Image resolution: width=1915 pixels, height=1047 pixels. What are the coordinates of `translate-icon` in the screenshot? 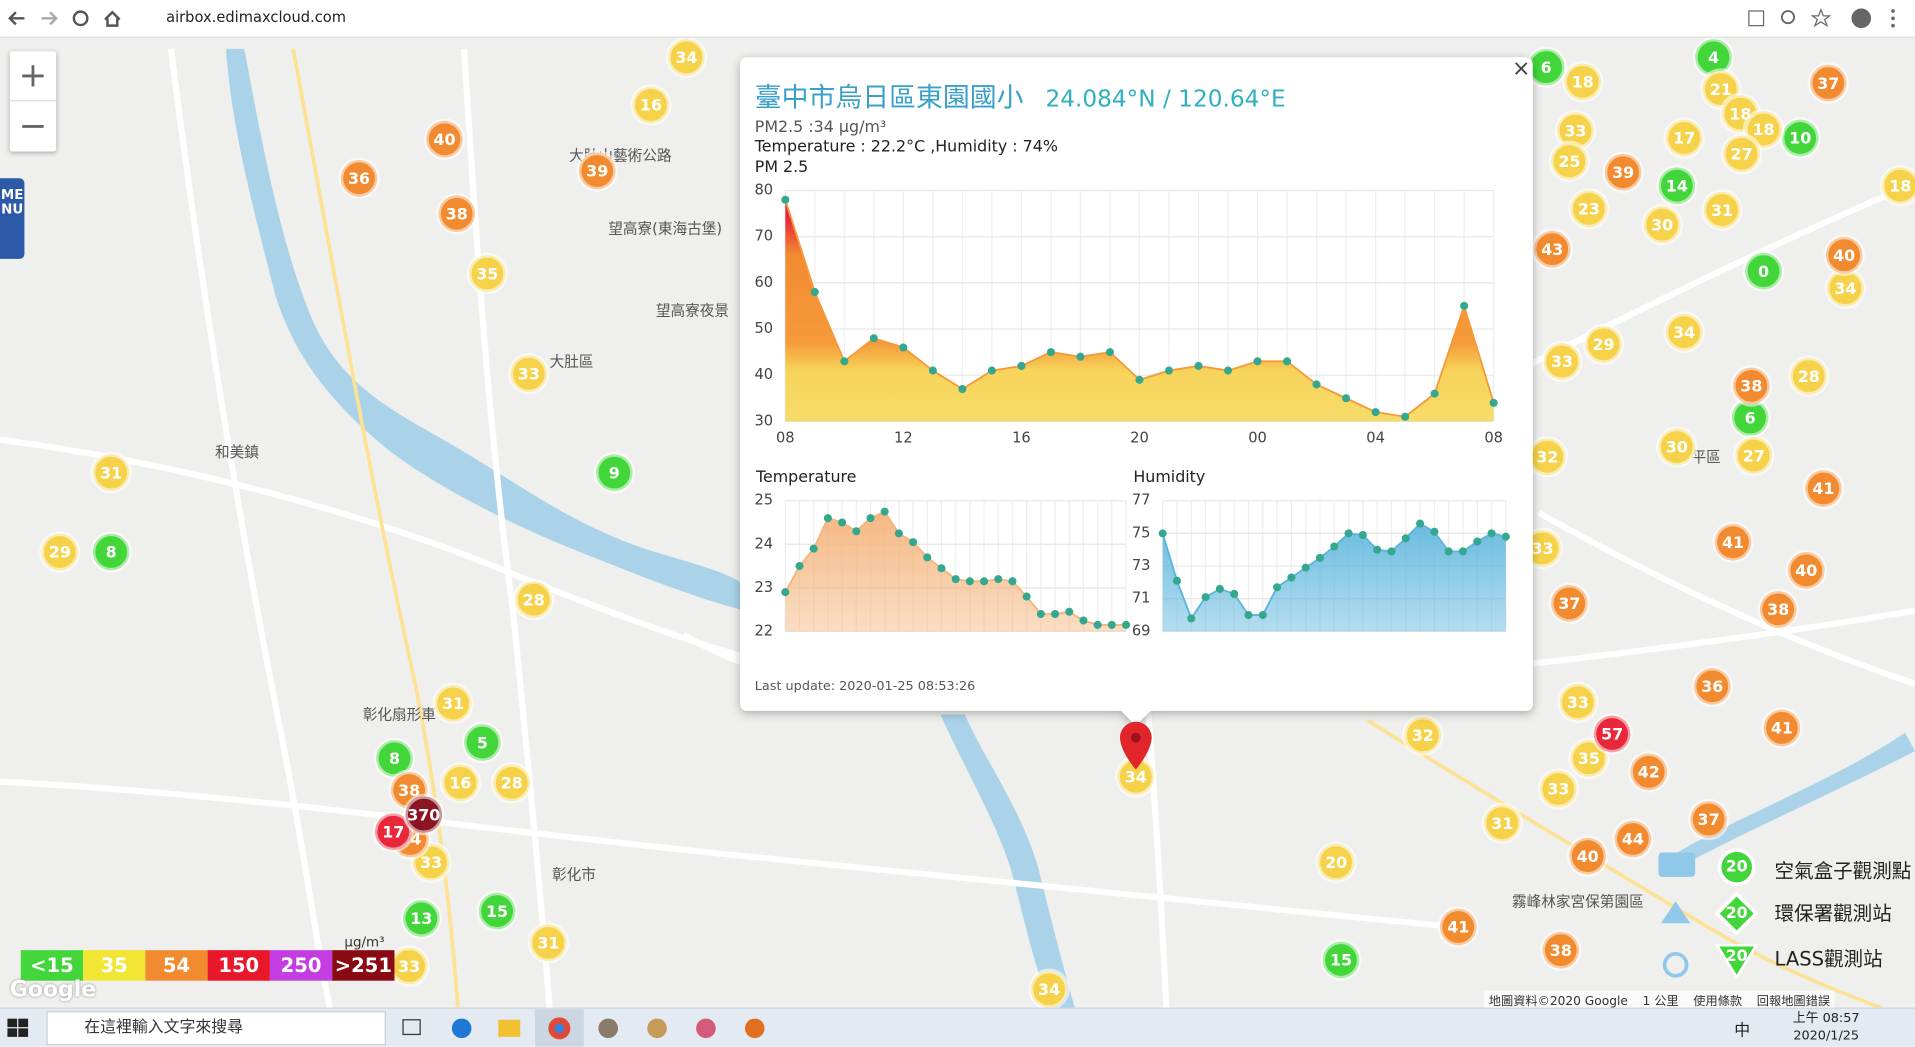 It's located at (1756, 18).